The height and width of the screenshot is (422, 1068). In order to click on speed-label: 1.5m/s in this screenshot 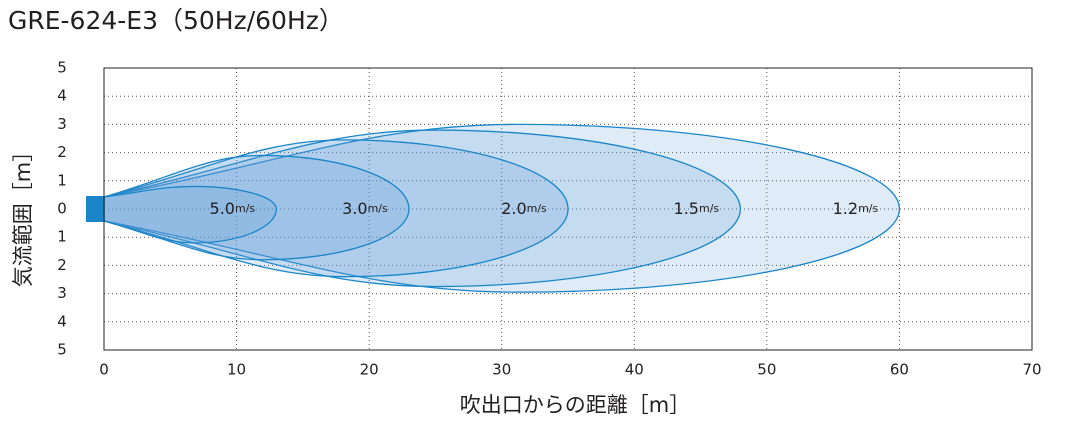, I will do `click(697, 208)`.